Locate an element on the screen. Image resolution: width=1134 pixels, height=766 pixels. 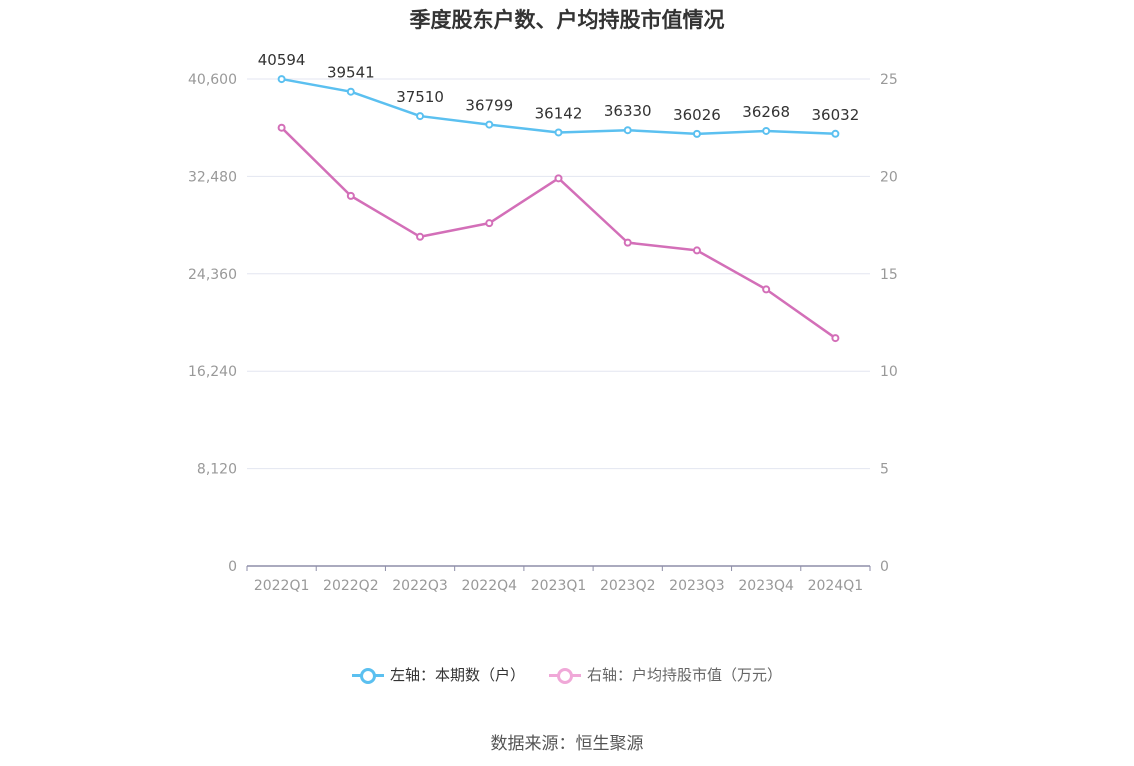
right-axis-tick-label: 5 is located at coordinates (884, 470).